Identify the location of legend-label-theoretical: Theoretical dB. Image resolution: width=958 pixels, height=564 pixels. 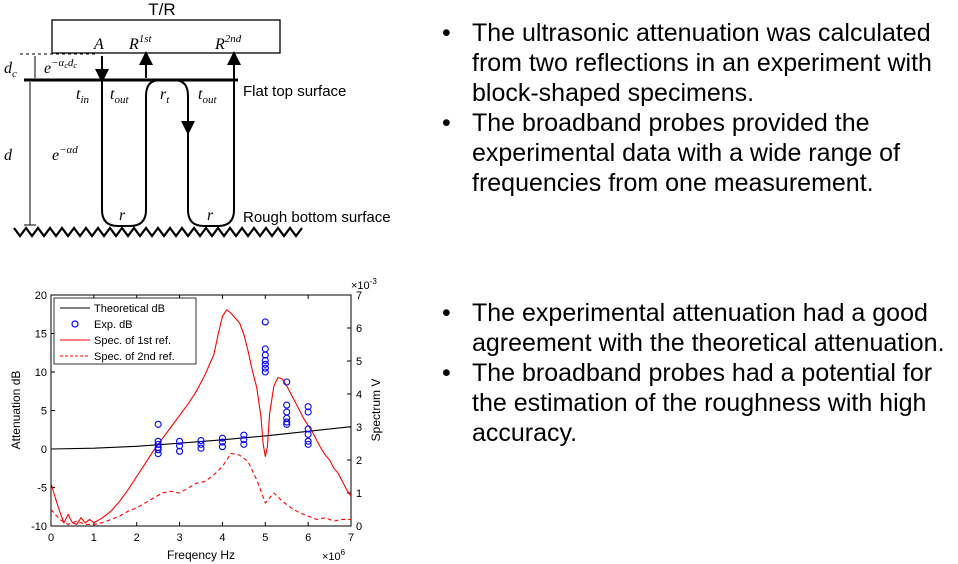
(129, 309).